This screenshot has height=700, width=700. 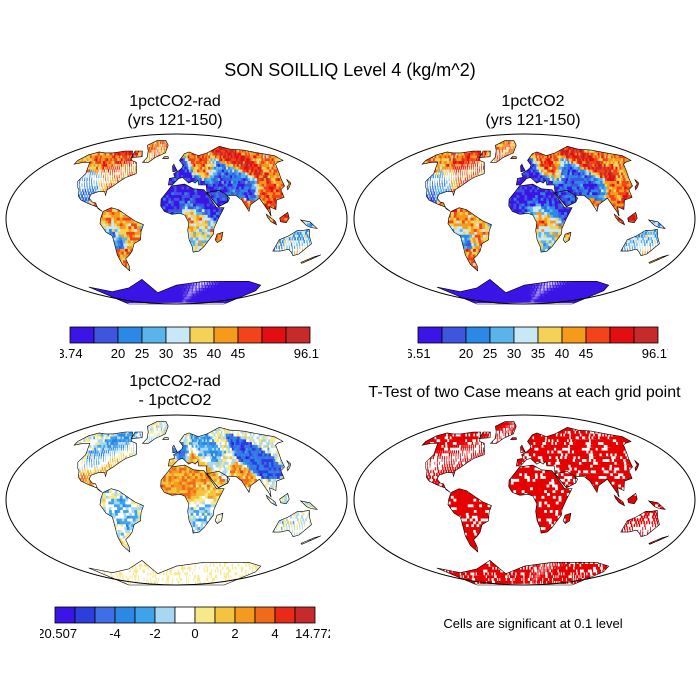 I want to click on panel1-title-line2: (yrs 121-150), so click(x=175, y=120).